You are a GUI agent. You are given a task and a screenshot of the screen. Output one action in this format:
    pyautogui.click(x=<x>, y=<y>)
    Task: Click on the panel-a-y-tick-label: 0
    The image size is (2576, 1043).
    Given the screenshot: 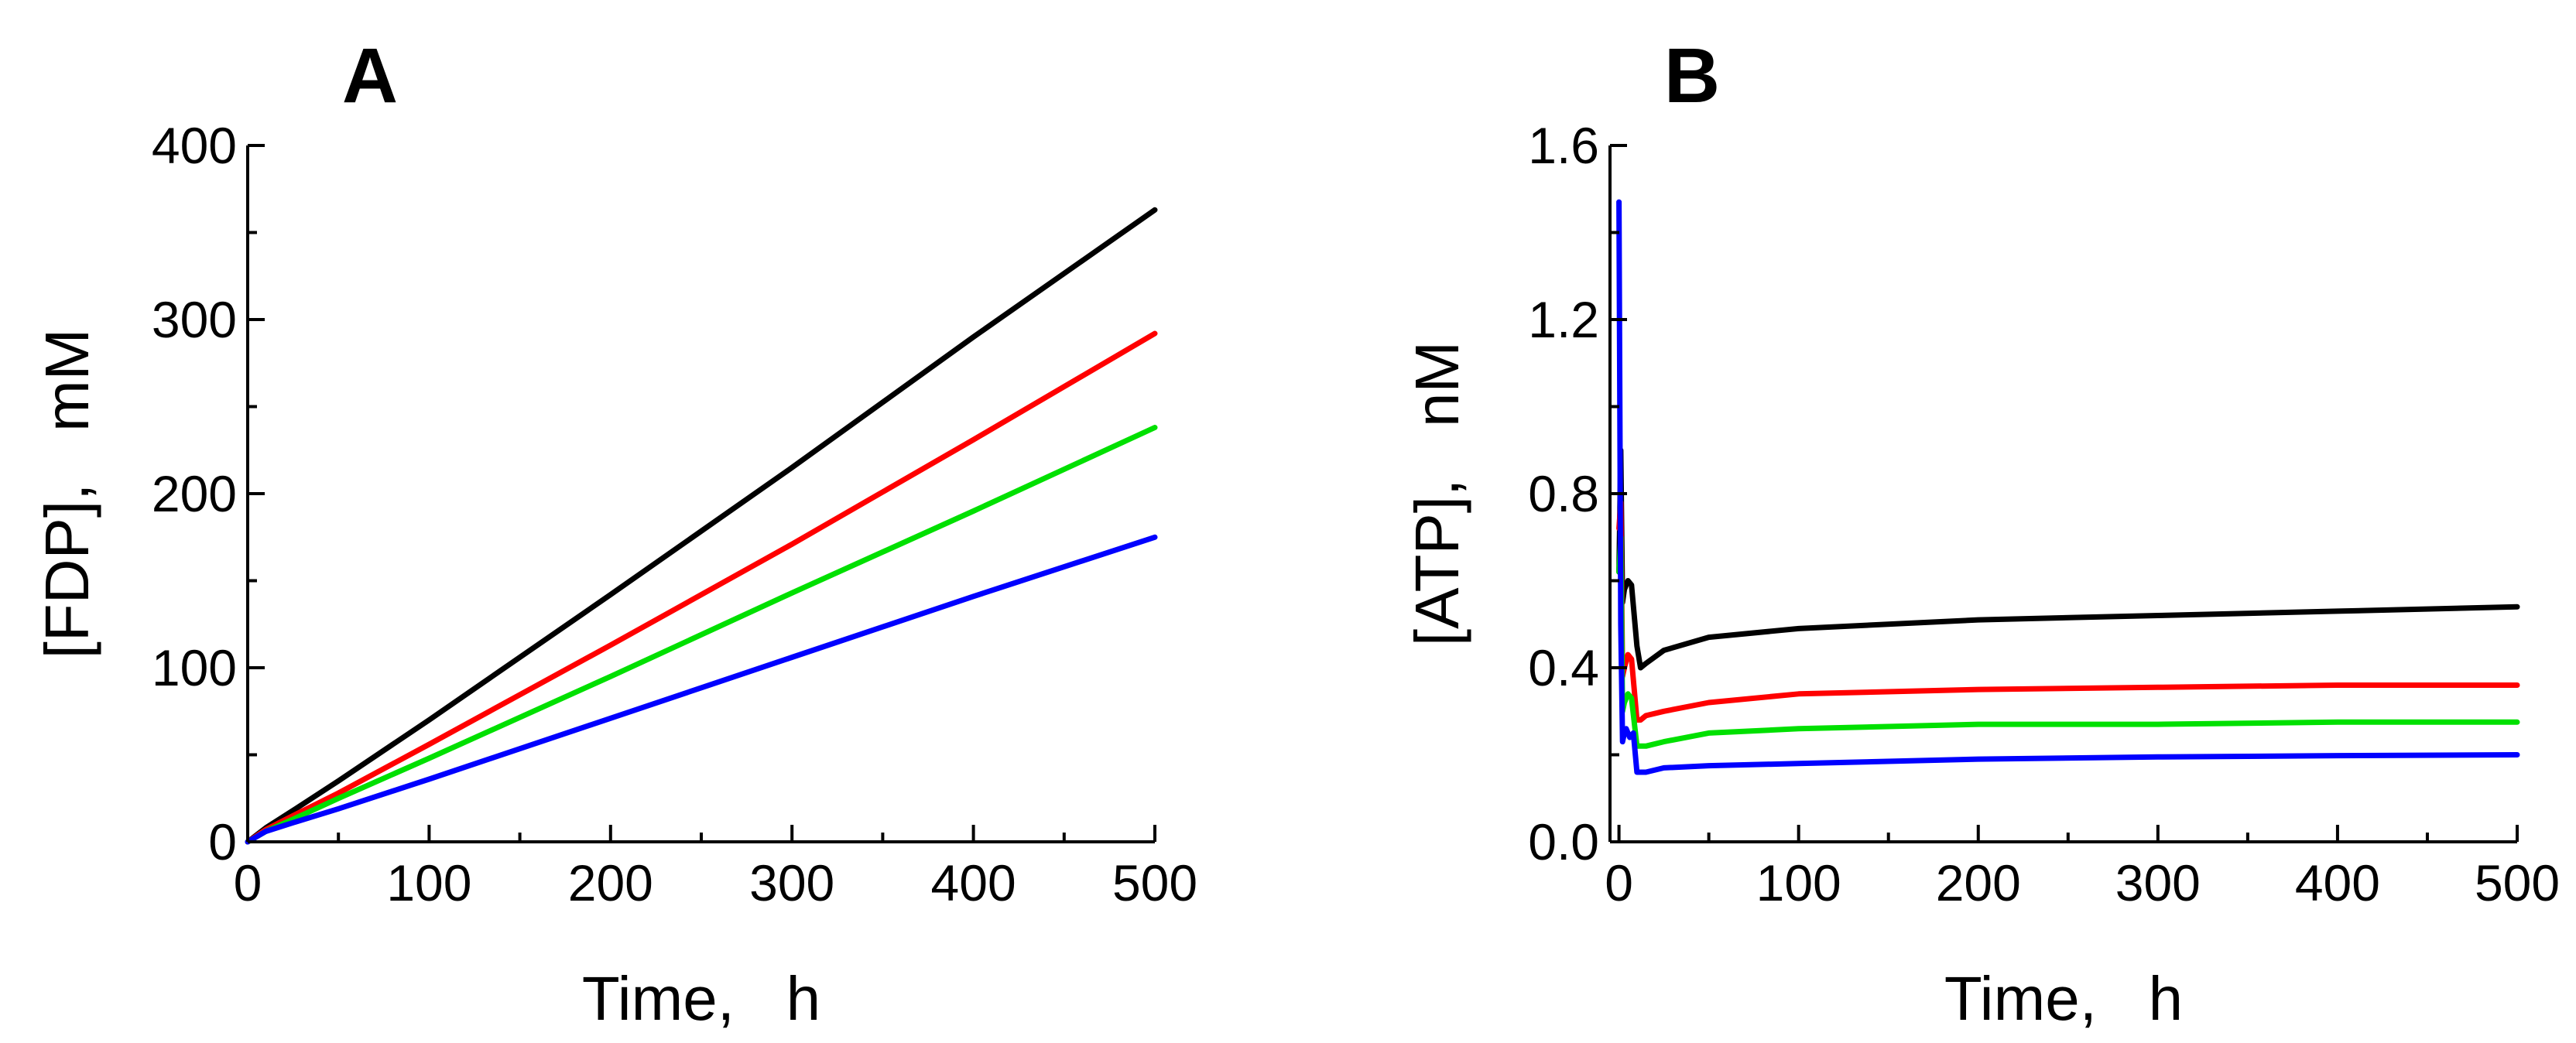 What is the action you would take?
    pyautogui.click(x=223, y=841)
    